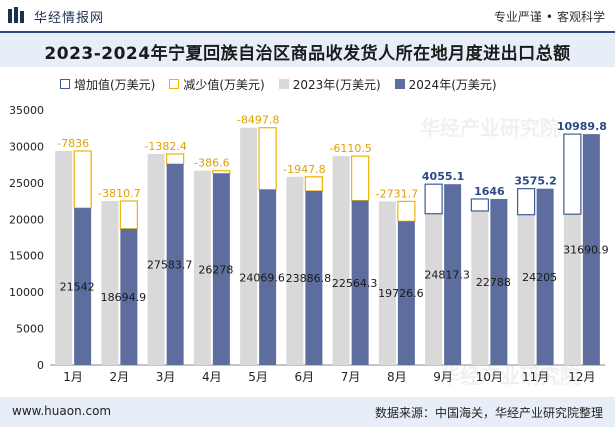 This screenshot has height=427, width=615. What do you see at coordinates (447, 275) in the screenshot?
I see `value-label-2024: 24817.3` at bounding box center [447, 275].